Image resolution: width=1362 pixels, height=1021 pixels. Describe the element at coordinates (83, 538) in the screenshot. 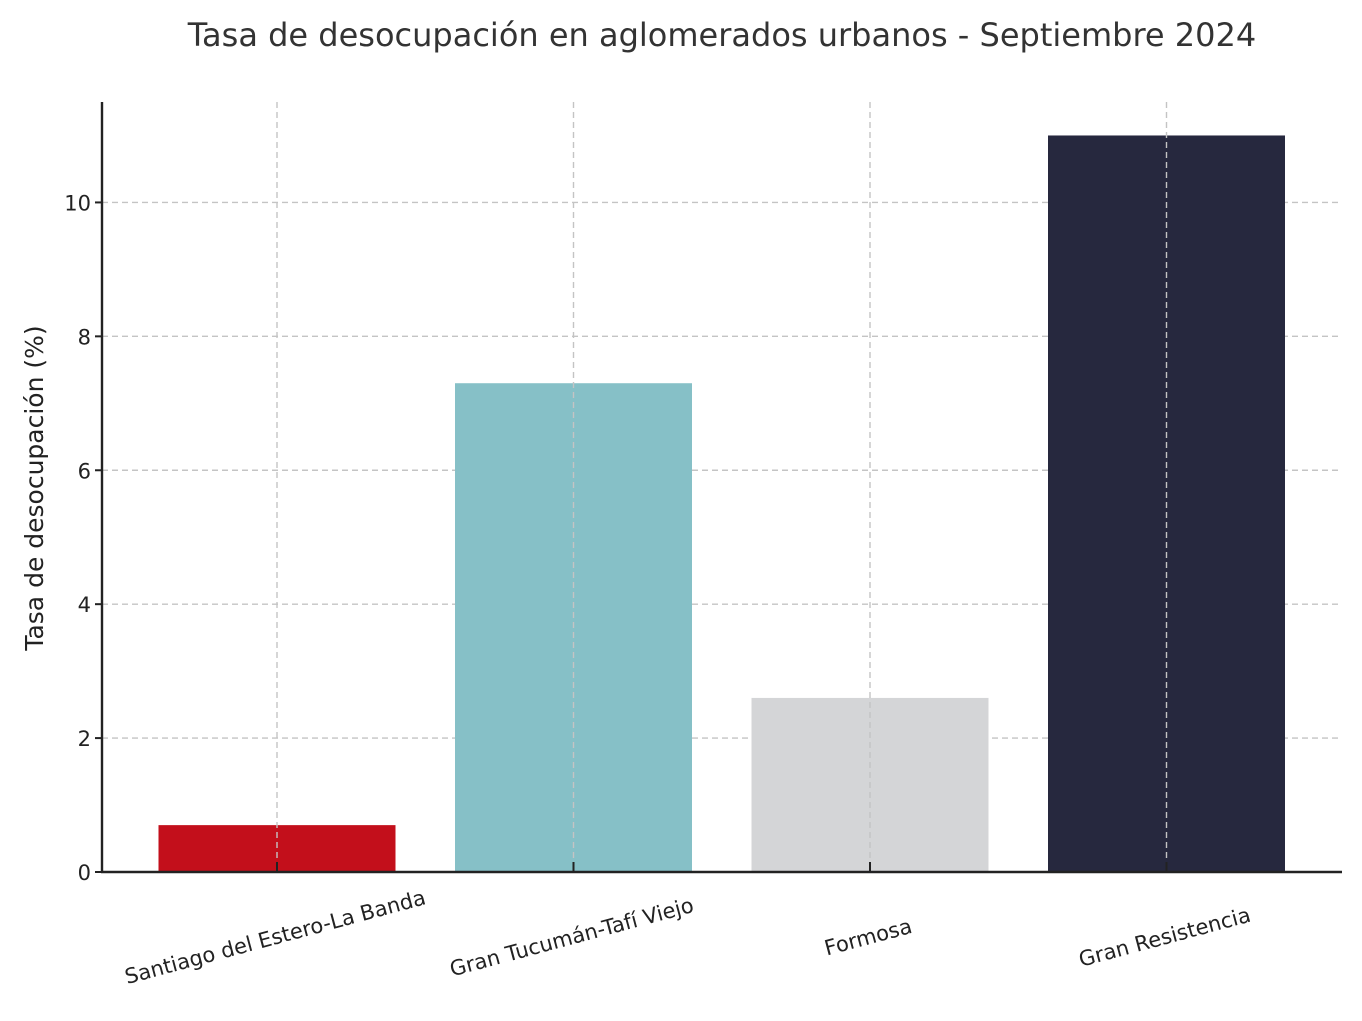

I see `y-axis-ticks: 0 2 4 6 8 10` at that location.